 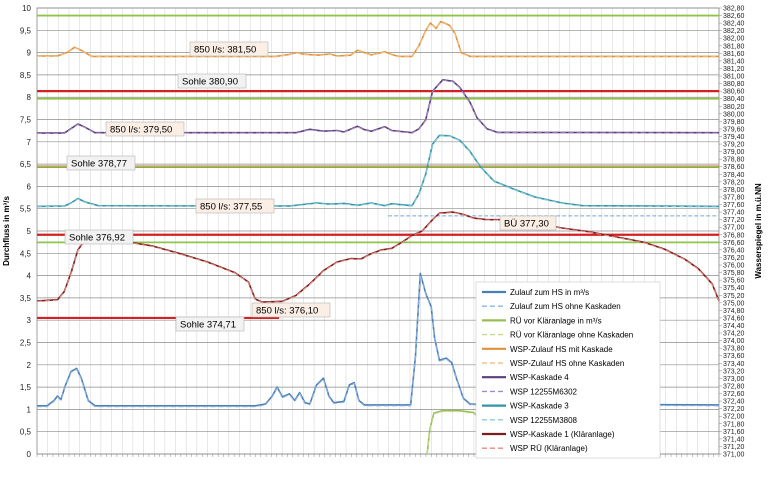 What do you see at coordinates (287, 311) in the screenshot?
I see `annotation-label: 850 l/s: 376,10` at bounding box center [287, 311].